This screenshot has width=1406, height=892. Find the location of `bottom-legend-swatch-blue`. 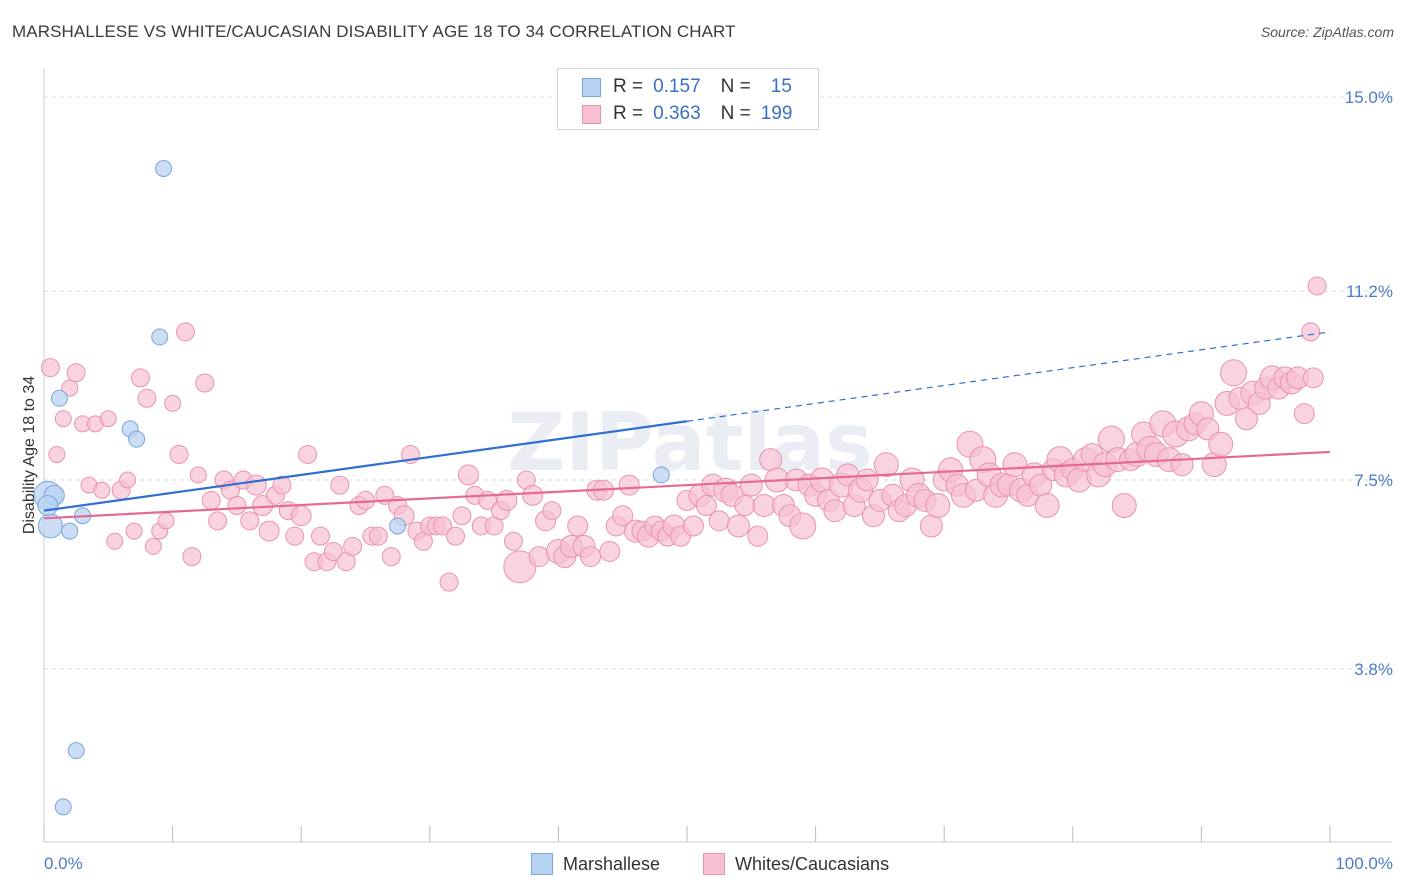

bottom-legend-swatch-blue is located at coordinates (542, 864).